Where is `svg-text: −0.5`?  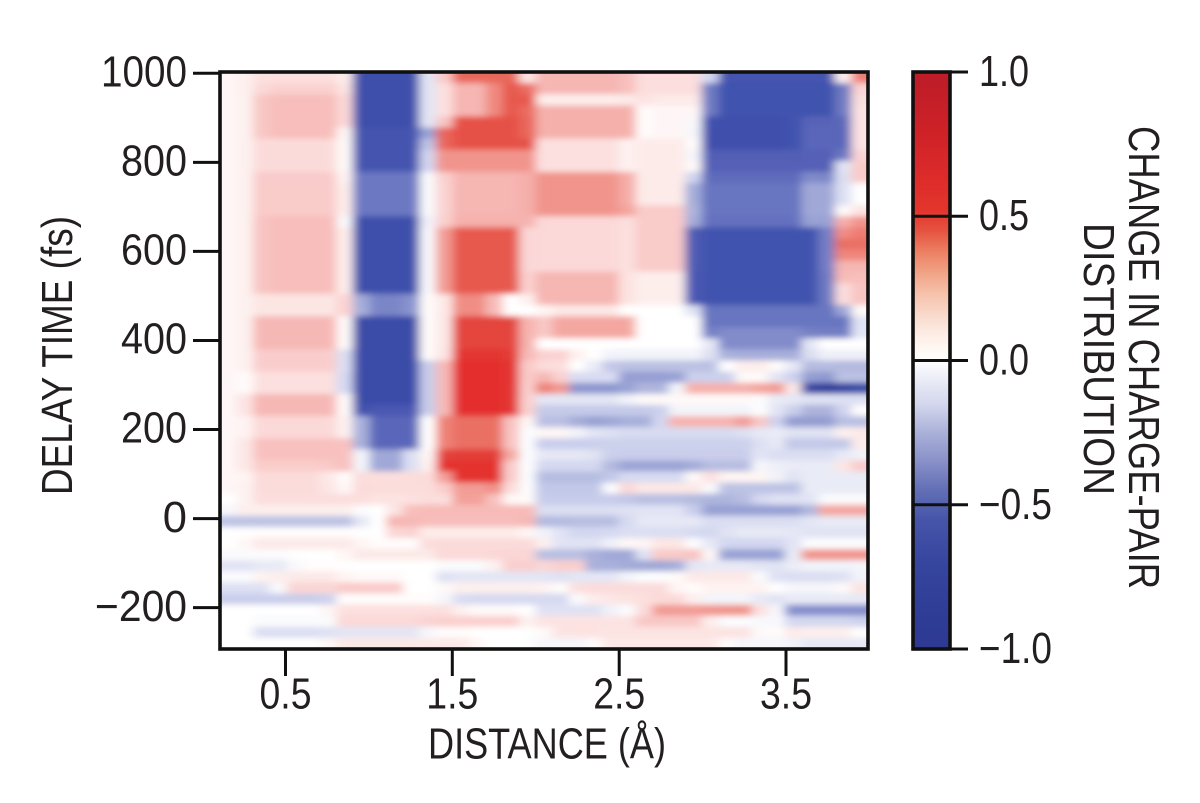 svg-text: −0.5 is located at coordinates (1015, 505).